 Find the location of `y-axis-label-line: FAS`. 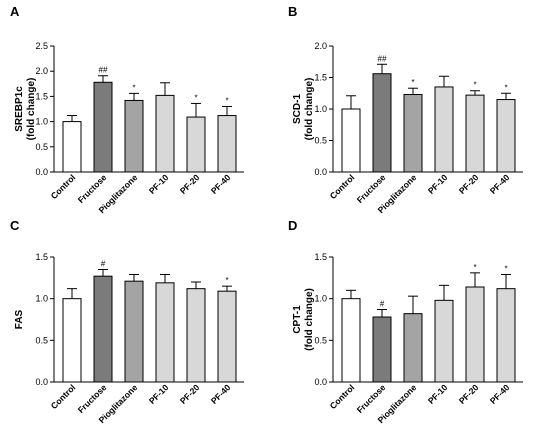

y-axis-label-line: FAS is located at coordinates (19, 319).